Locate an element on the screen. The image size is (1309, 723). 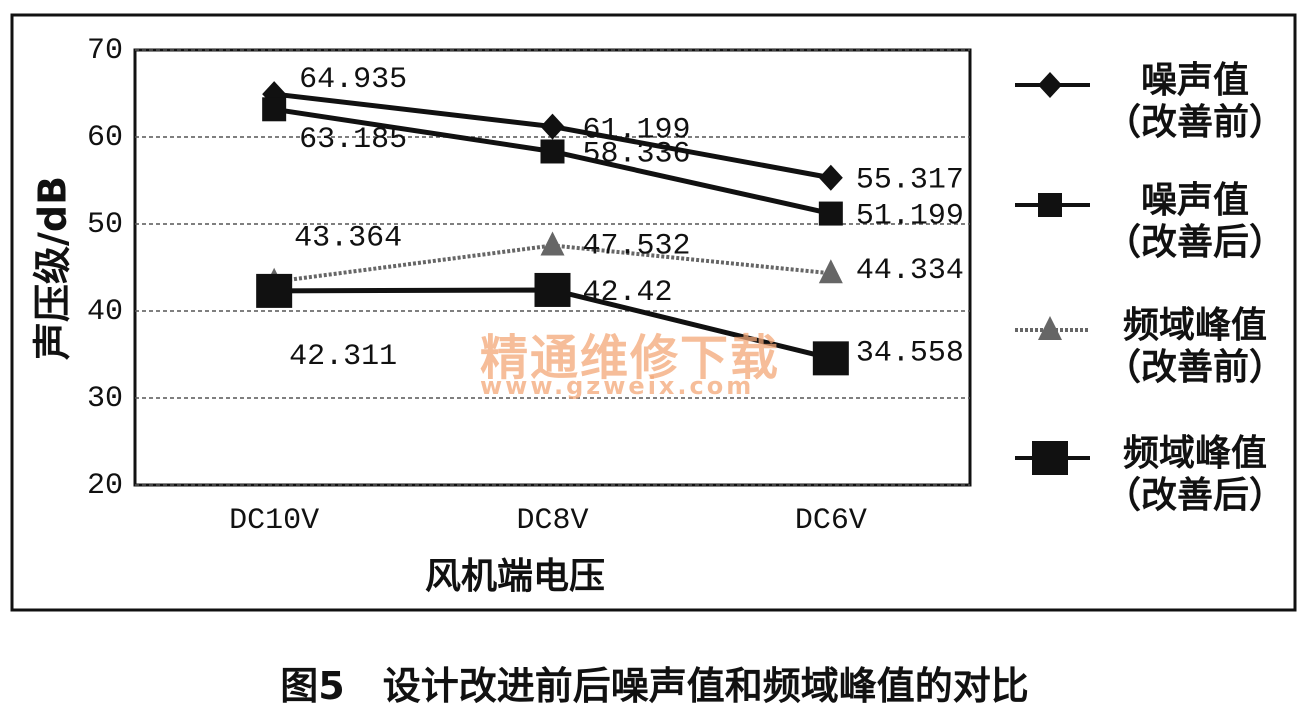
x-tick-label: DC8V is located at coordinates (552, 521).